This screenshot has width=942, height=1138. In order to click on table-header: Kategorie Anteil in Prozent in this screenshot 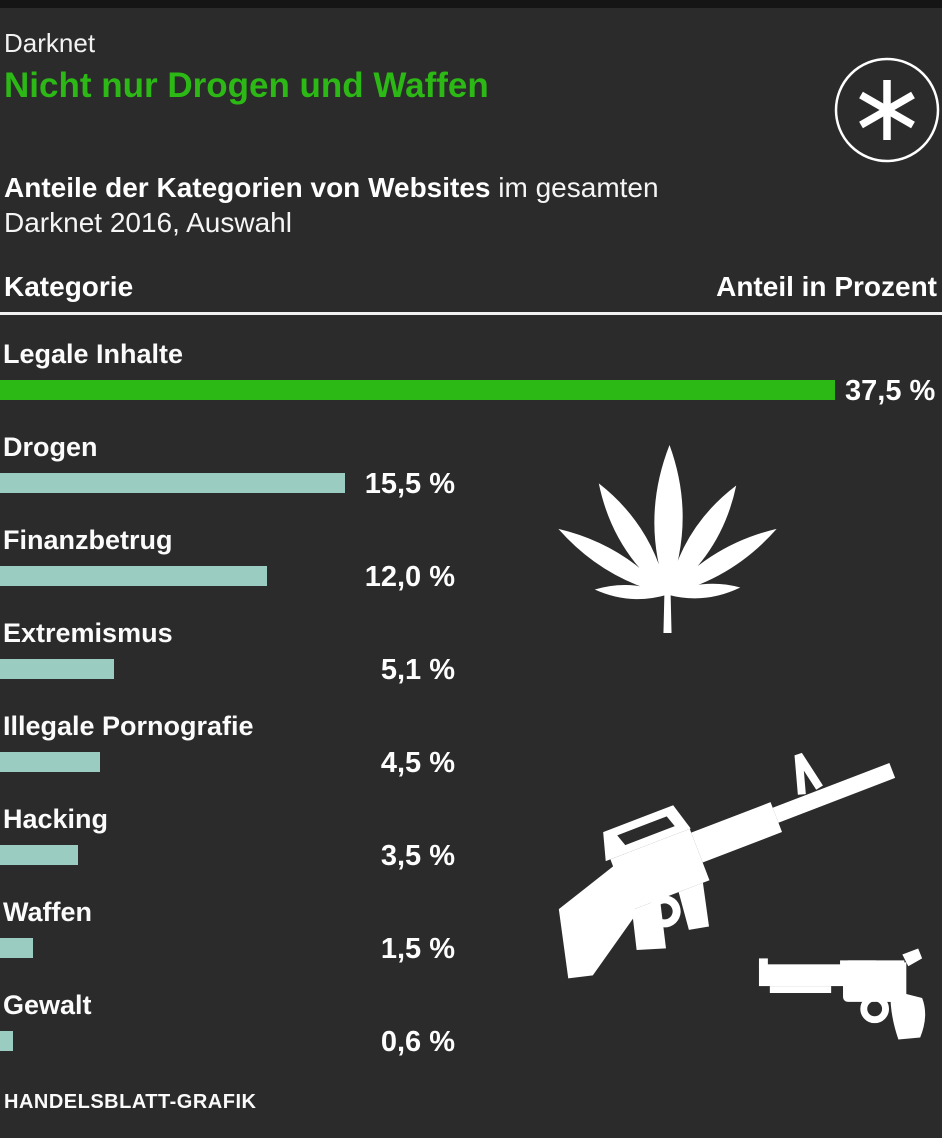, I will do `click(471, 287)`.